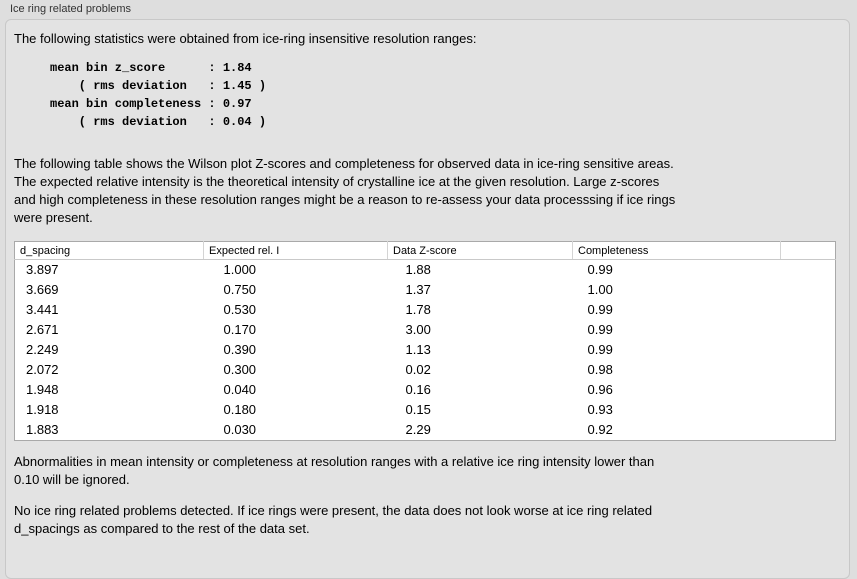 Image resolution: width=857 pixels, height=579 pixels. I want to click on cell-data-z-score: 3.00, so click(418, 329).